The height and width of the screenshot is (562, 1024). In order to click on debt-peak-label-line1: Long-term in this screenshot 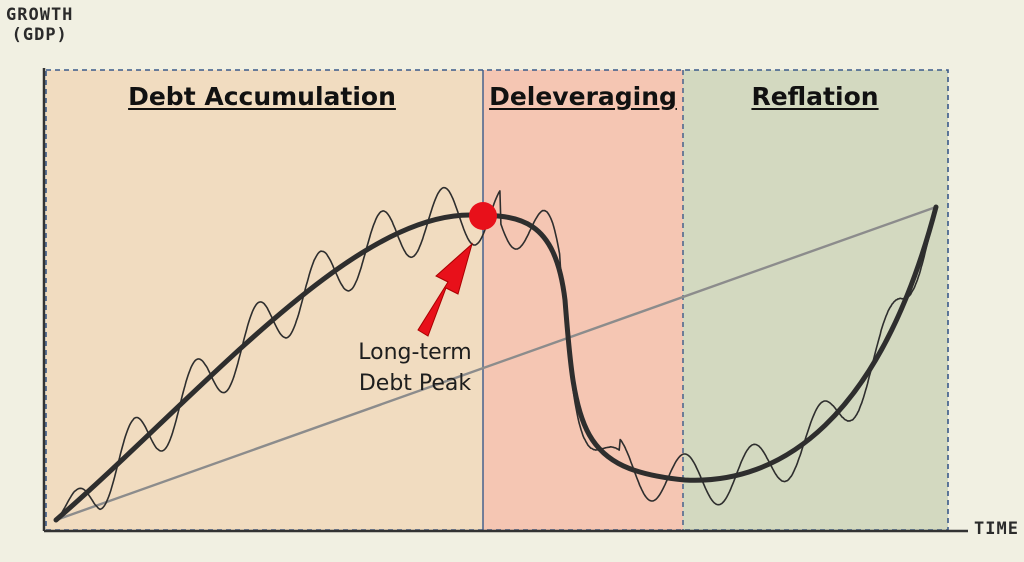, I will do `click(415, 352)`.